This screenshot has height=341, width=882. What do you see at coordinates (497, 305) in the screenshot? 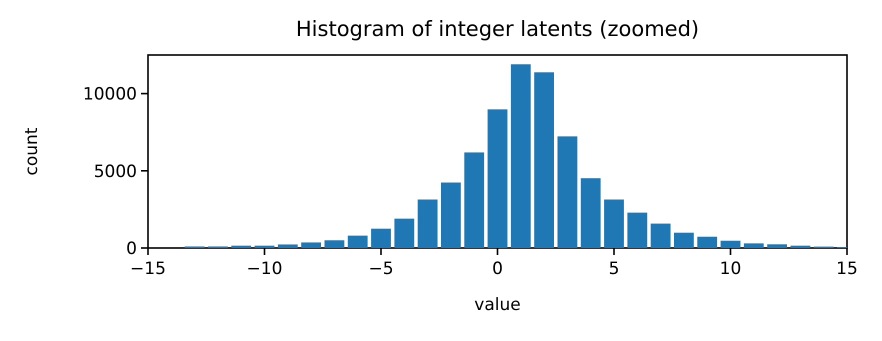
I see `x-axis-title: value` at bounding box center [497, 305].